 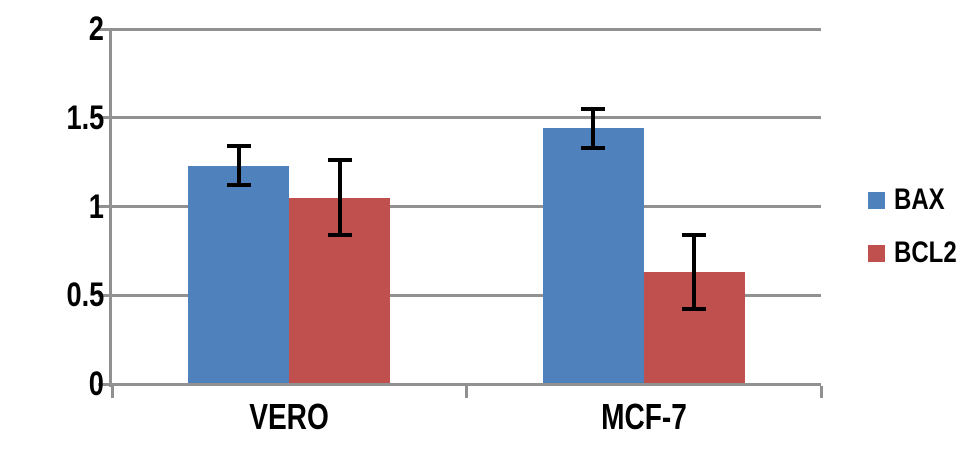 I want to click on x-axis-line, so click(x=465, y=384).